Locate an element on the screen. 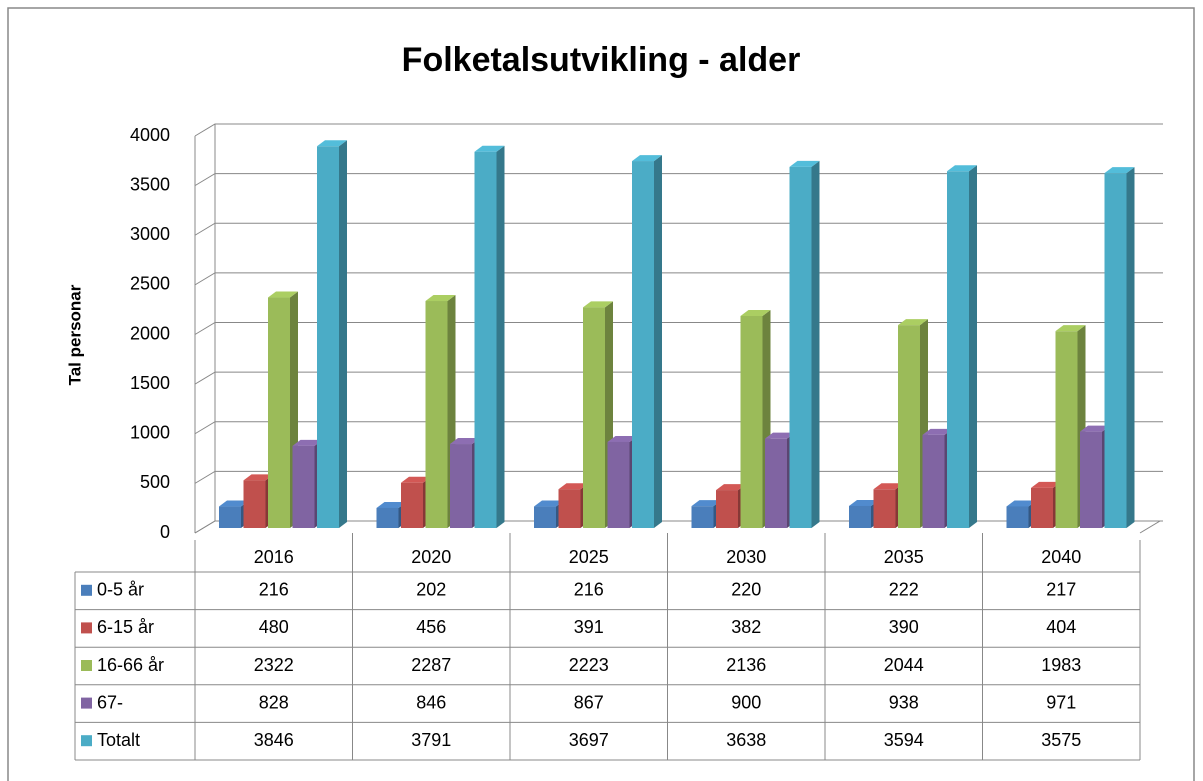 The image size is (1203, 781). legend-label: 6-15 år is located at coordinates (125, 627).